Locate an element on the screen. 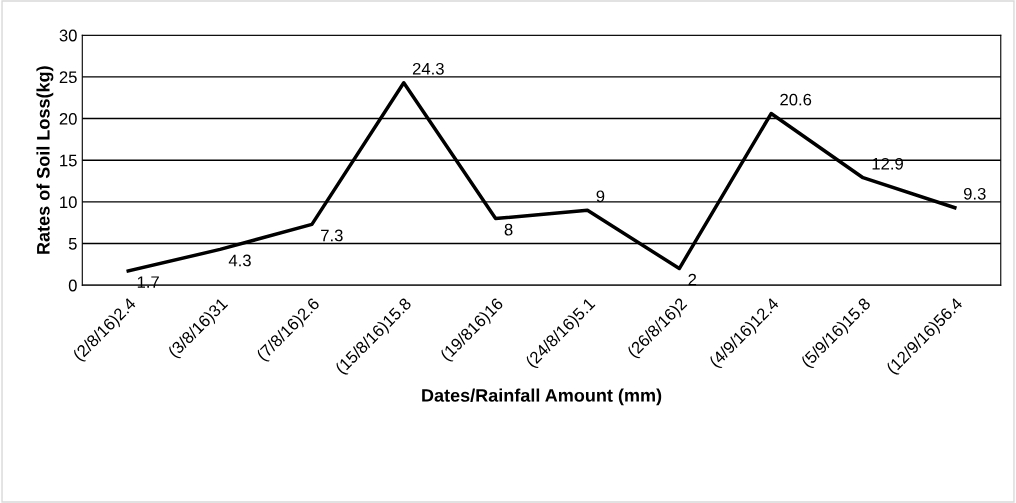 This screenshot has width=1016, height=503. y-tick-label: 5 is located at coordinates (72, 244).